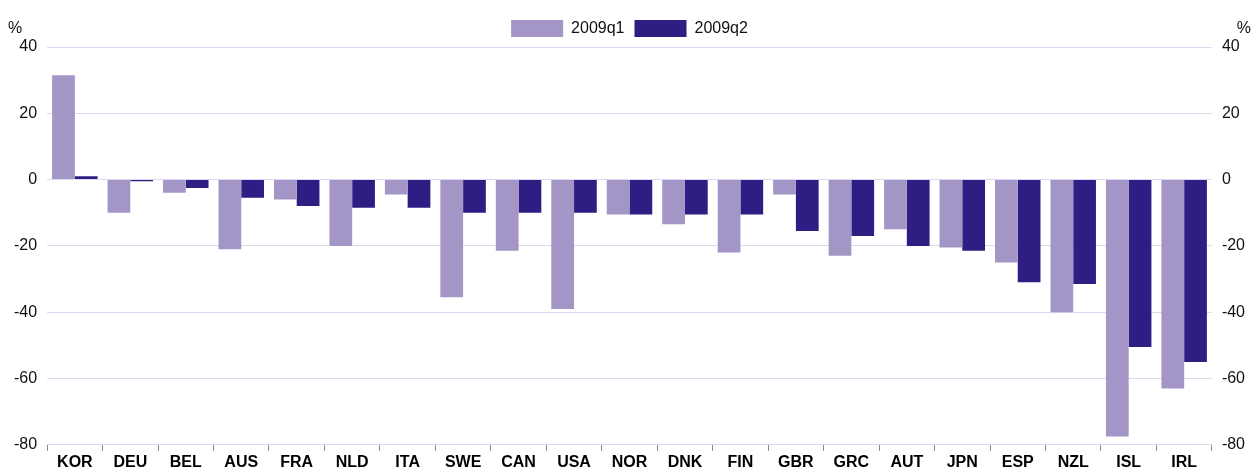 This screenshot has width=1259, height=474. Describe the element at coordinates (186, 461) in the screenshot. I see `x-tick-label: BEL` at that location.